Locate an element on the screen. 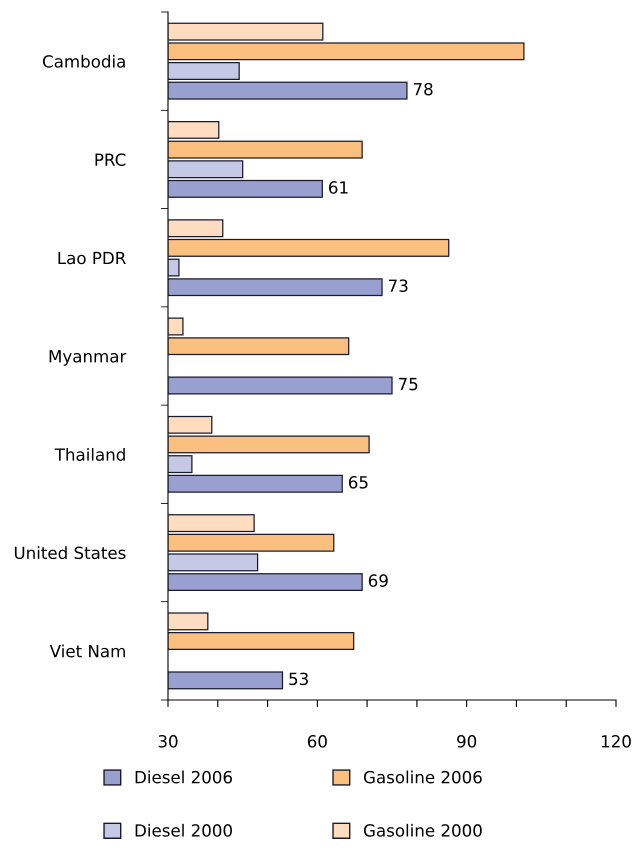 This screenshot has width=633, height=856. x-tick-label: 60 is located at coordinates (317, 741).